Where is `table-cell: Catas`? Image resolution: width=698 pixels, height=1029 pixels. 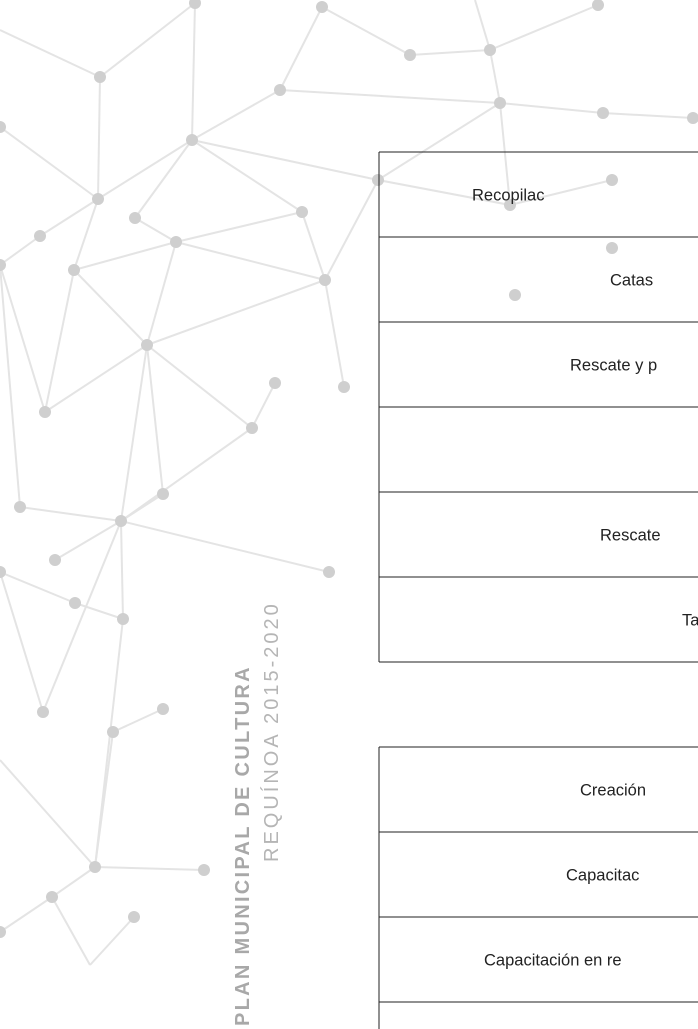
table-cell: Catas is located at coordinates (631, 280).